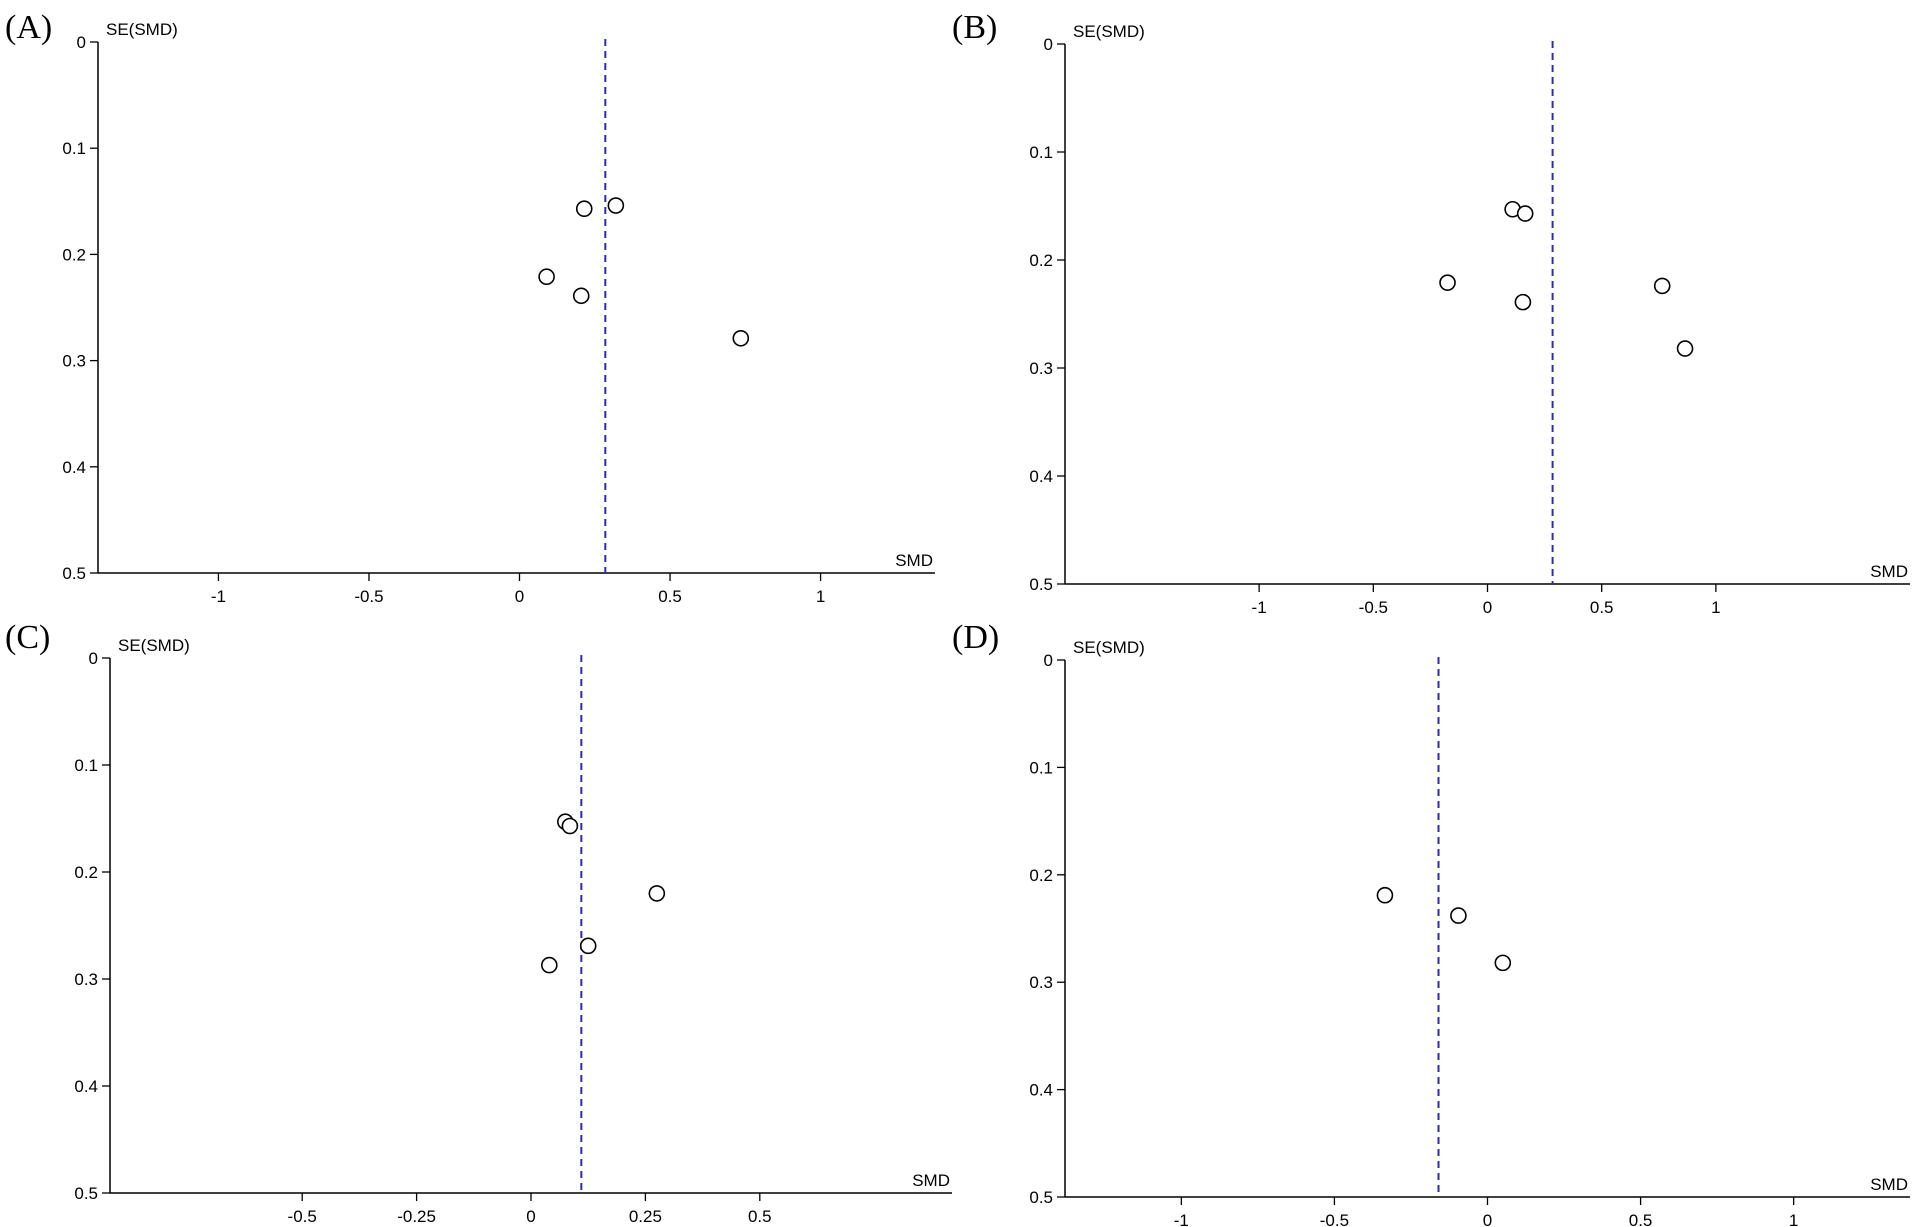 The width and height of the screenshot is (1914, 1227). What do you see at coordinates (28, 27) in the screenshot?
I see `panel-label: (A)` at bounding box center [28, 27].